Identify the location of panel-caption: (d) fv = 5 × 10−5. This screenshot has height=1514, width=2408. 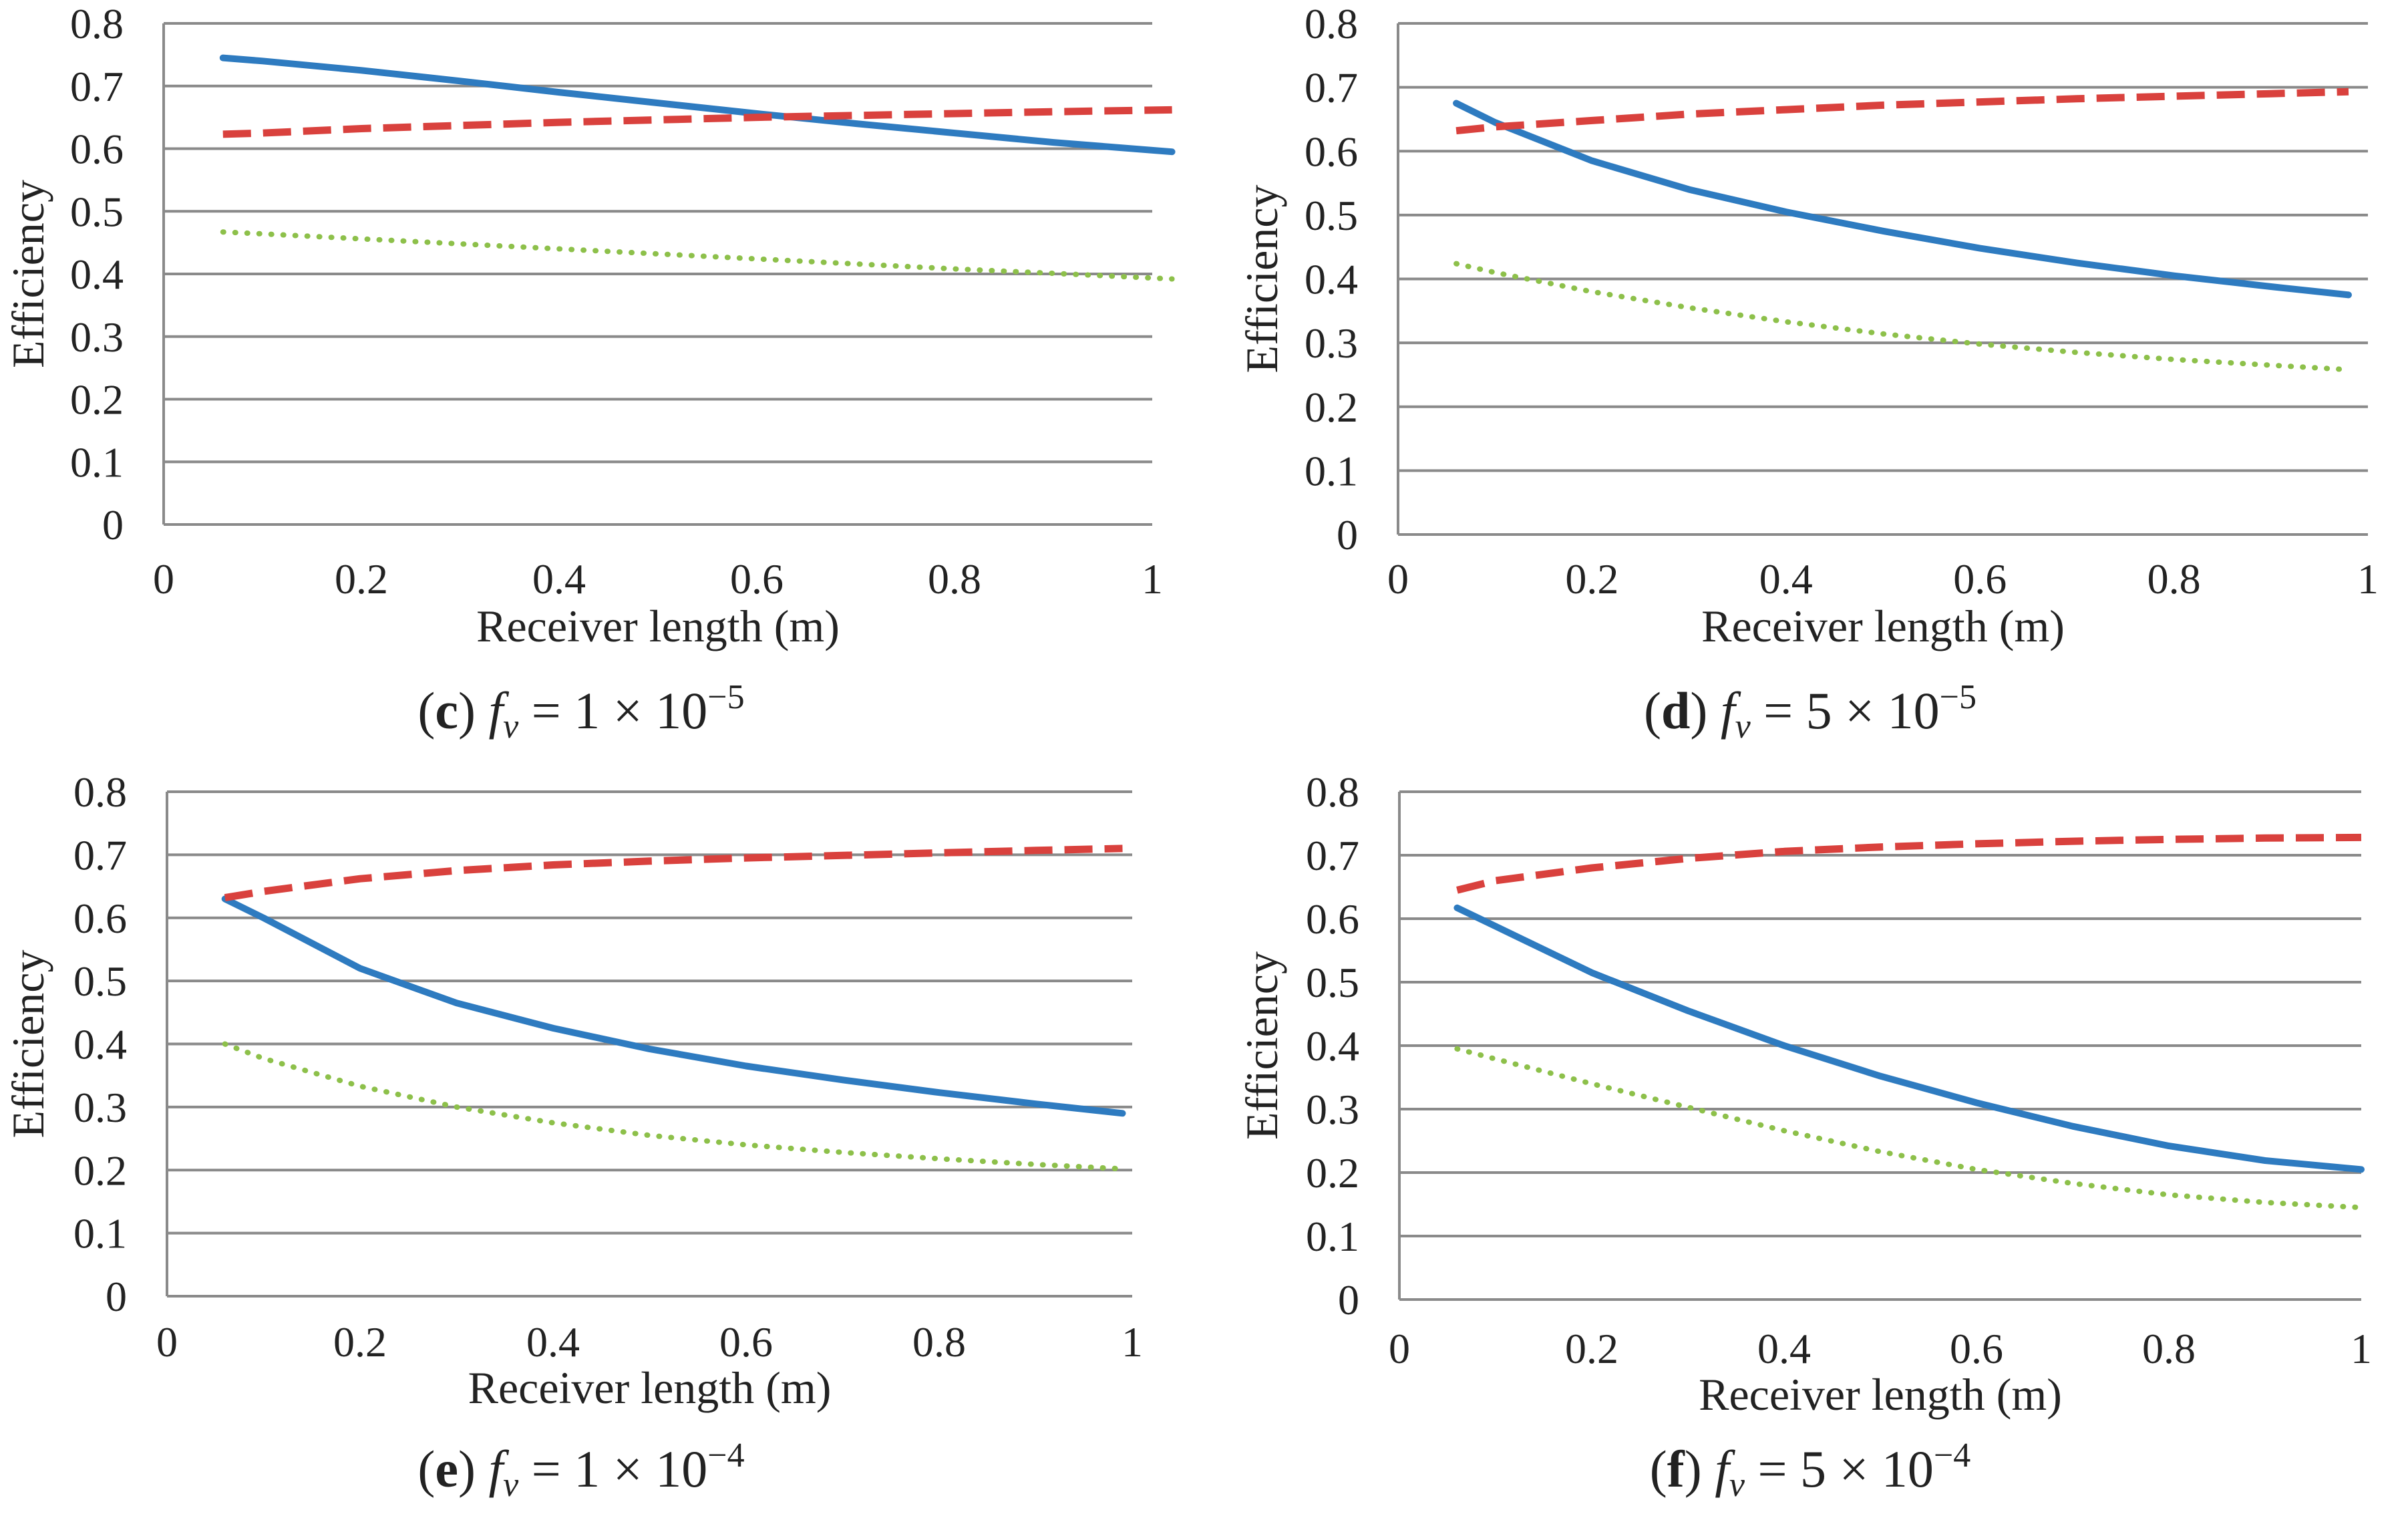
(1810, 712).